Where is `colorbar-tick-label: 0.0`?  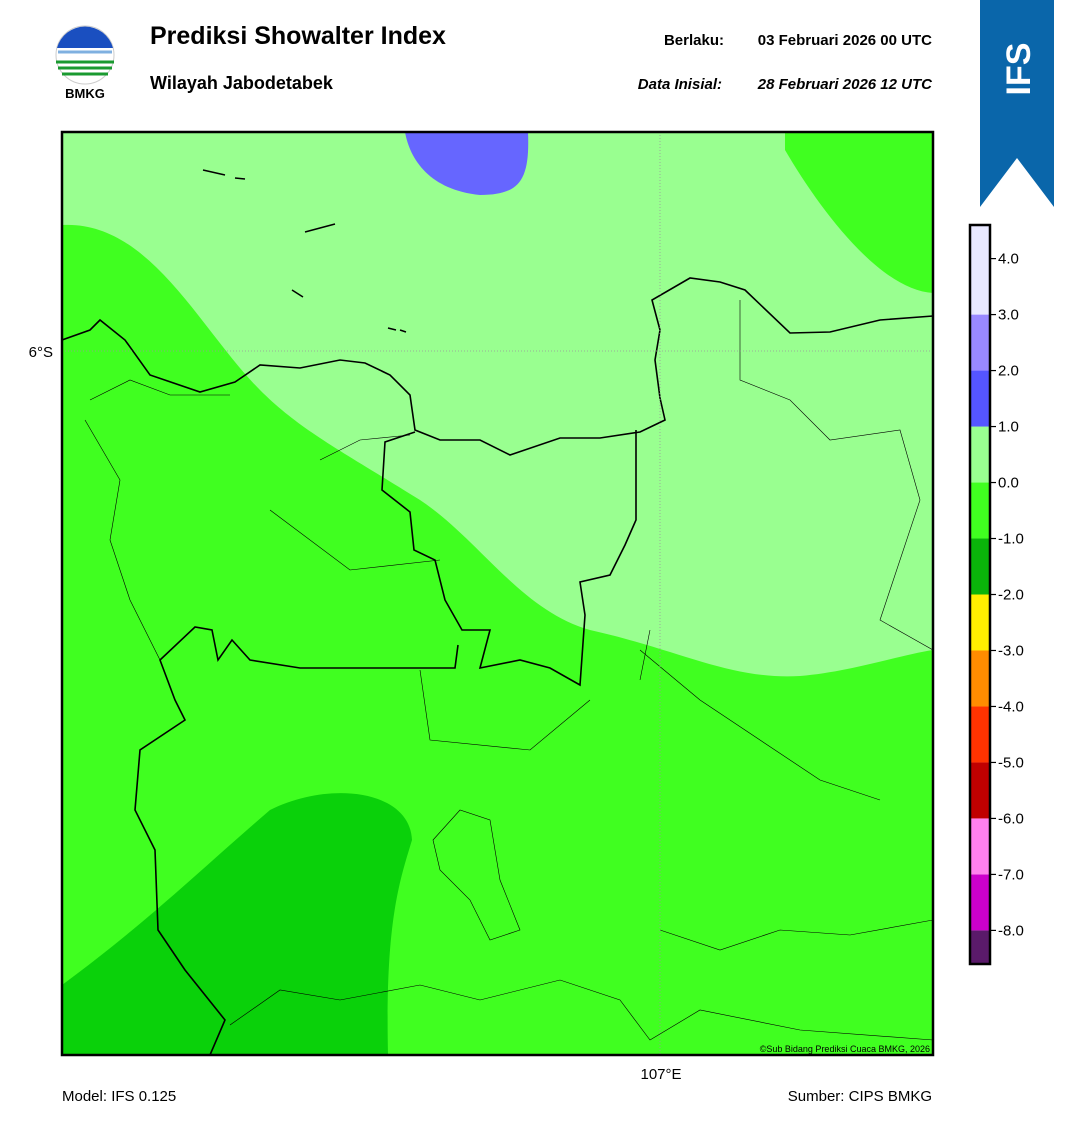 colorbar-tick-label: 0.0 is located at coordinates (1008, 483).